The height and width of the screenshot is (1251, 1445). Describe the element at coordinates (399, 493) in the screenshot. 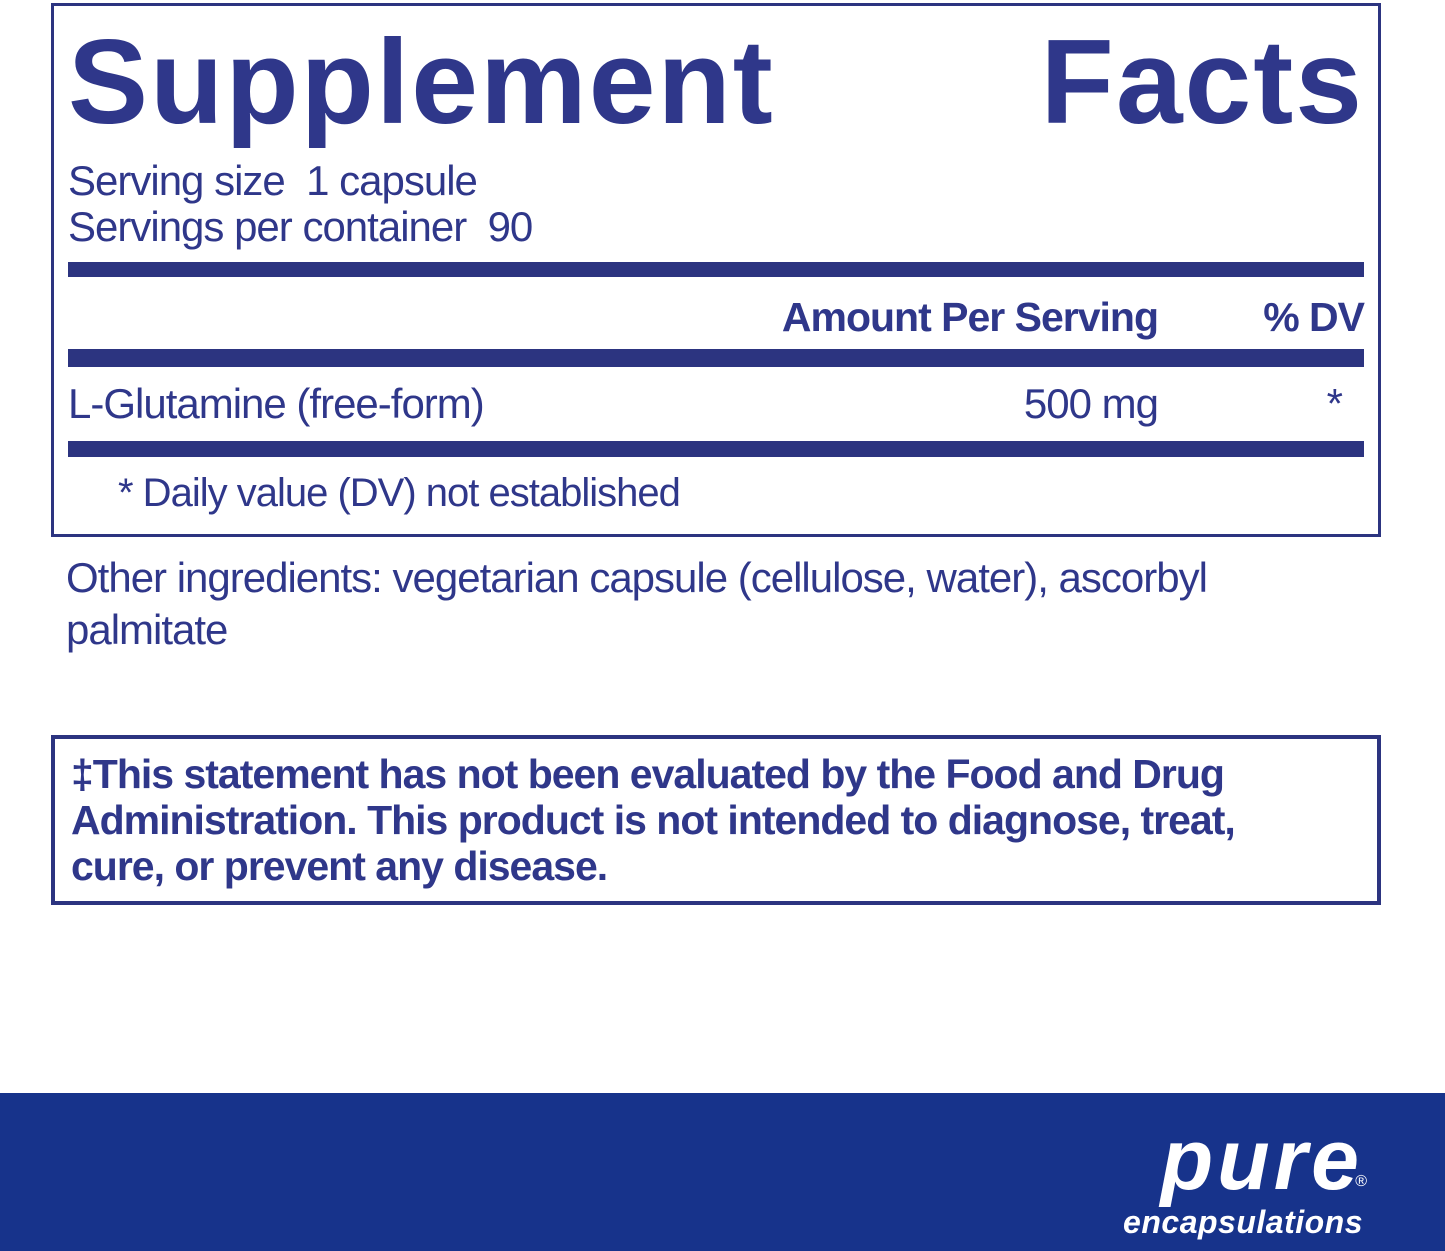

I see `dv-footnote: * Daily value (DV) not established` at that location.